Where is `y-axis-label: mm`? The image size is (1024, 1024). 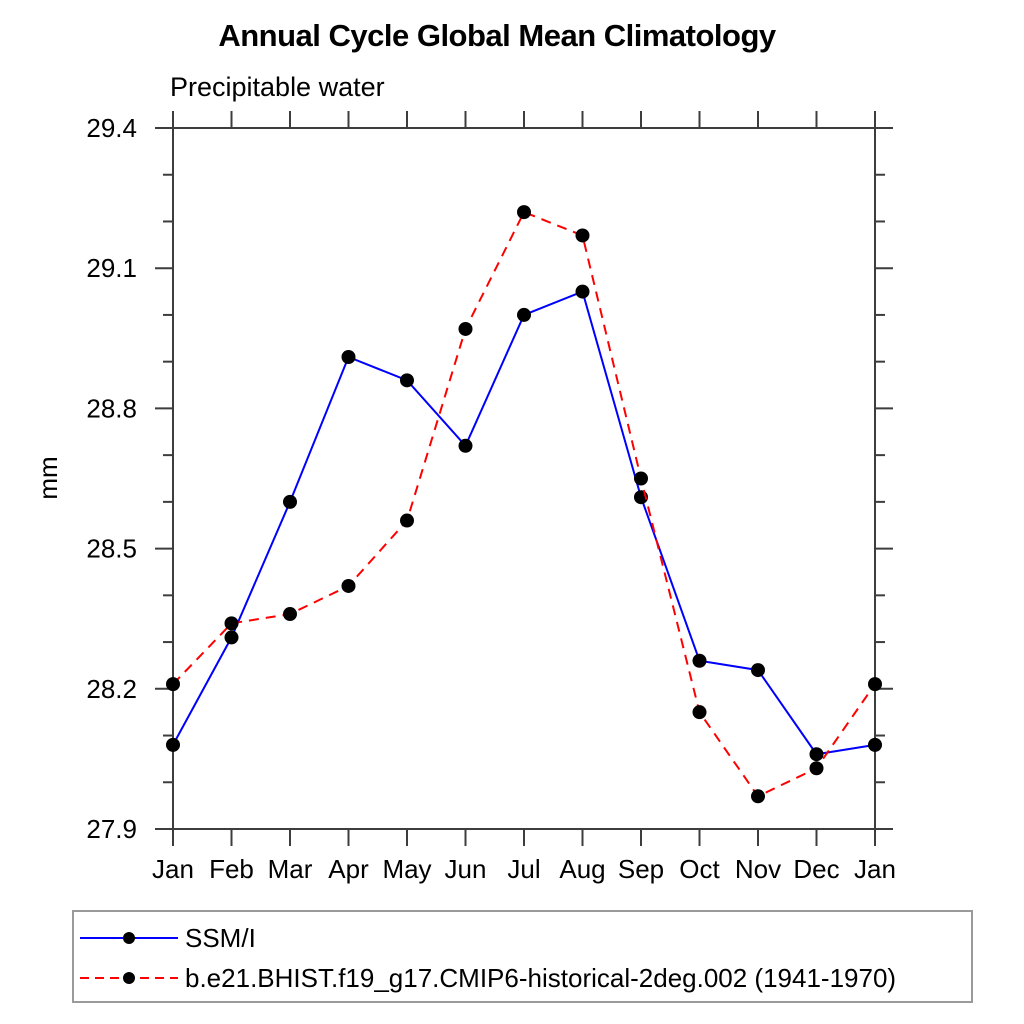
y-axis-label: mm is located at coordinates (48, 477).